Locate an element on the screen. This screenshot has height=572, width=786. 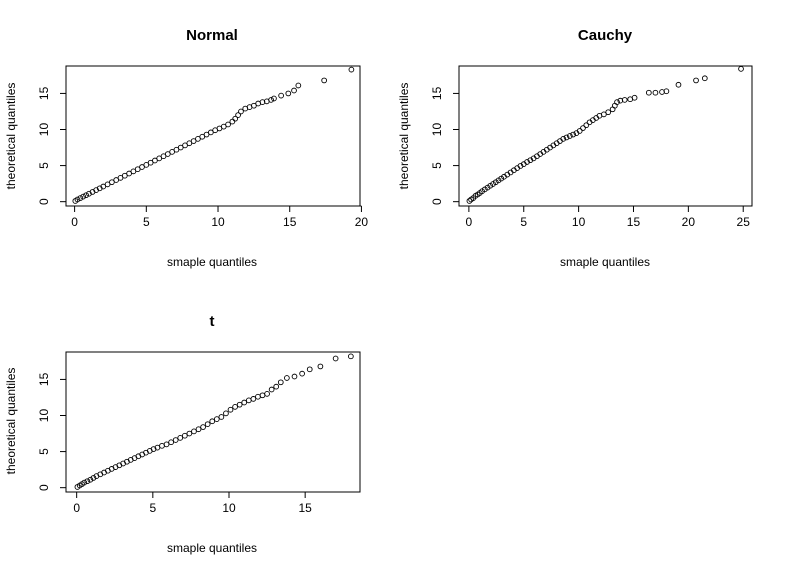
plot-area: 0 5 10 15 20 0 5 10 15 is located at coordinates (202, 147).